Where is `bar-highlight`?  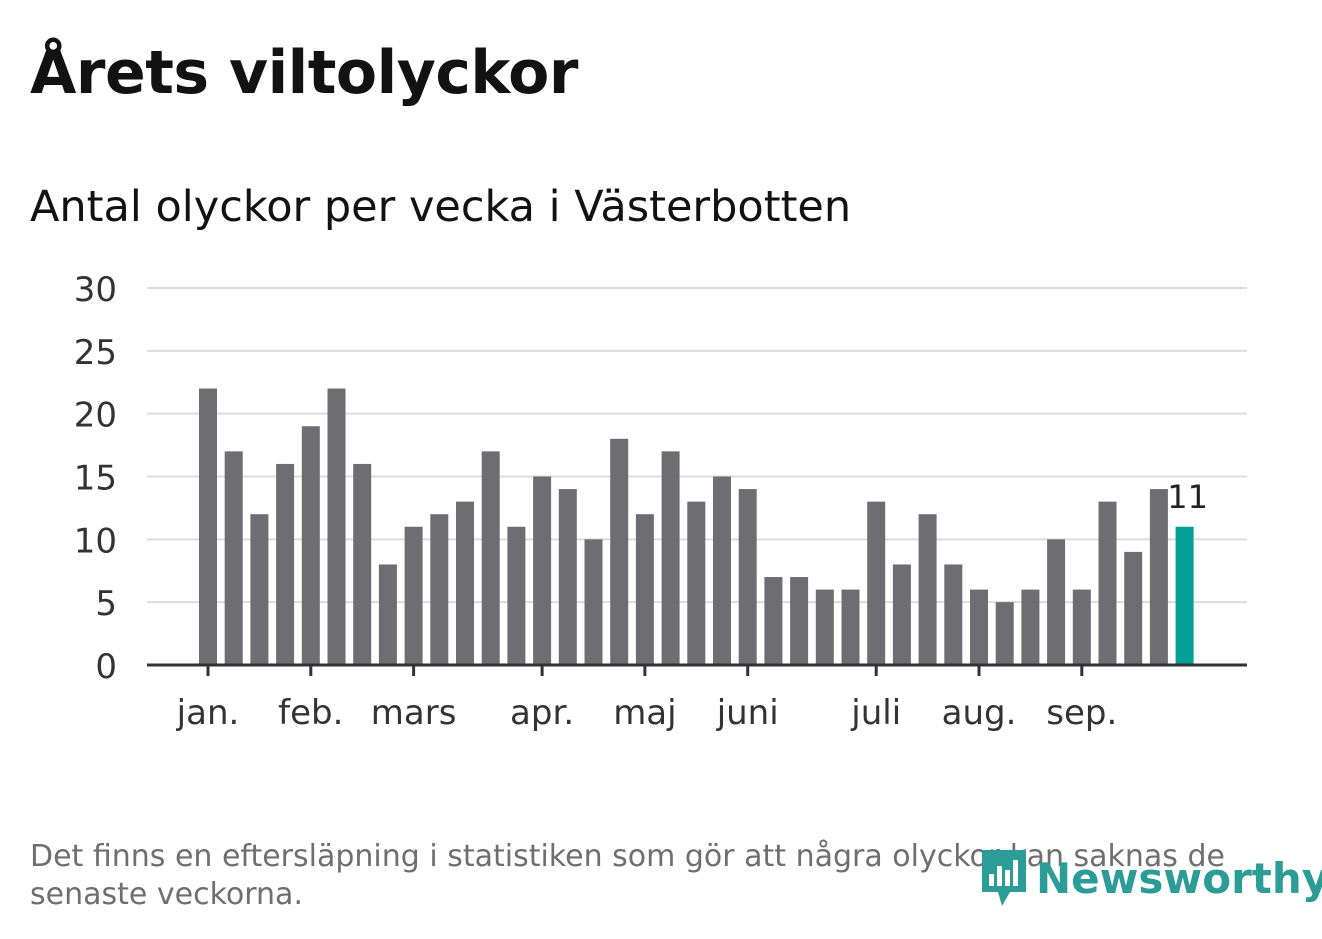
bar-highlight is located at coordinates (1184, 595).